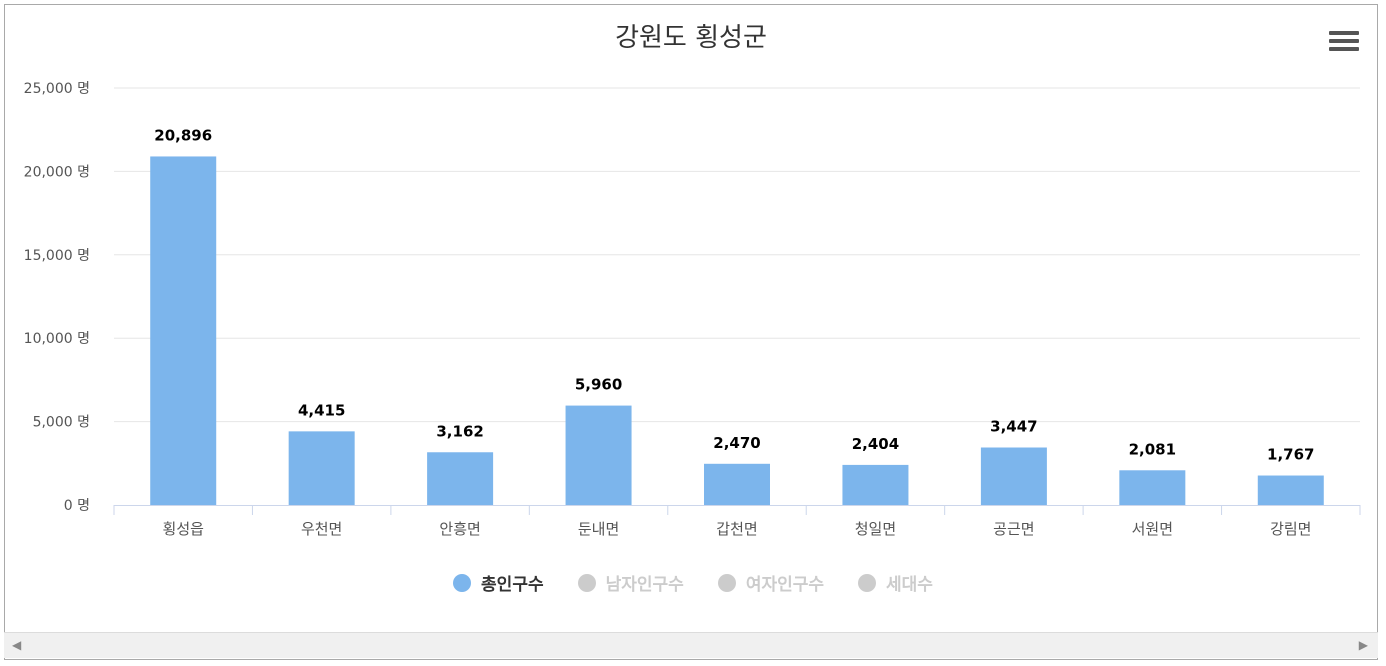  I want to click on data-label: 5,960, so click(598, 385).